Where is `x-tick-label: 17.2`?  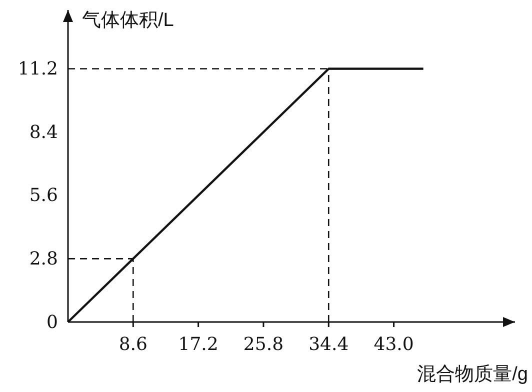 x-tick-label: 17.2 is located at coordinates (198, 344).